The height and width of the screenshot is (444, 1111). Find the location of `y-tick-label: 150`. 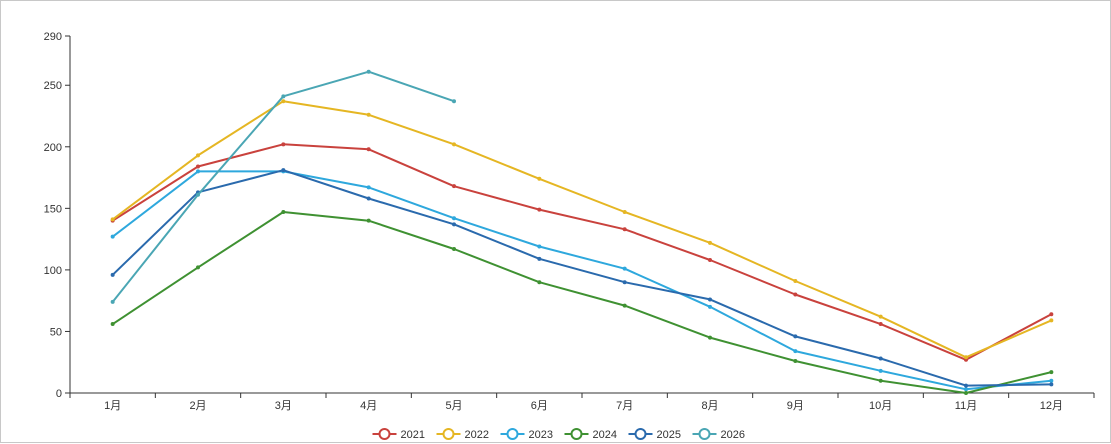

y-tick-label: 150 is located at coordinates (53, 209).